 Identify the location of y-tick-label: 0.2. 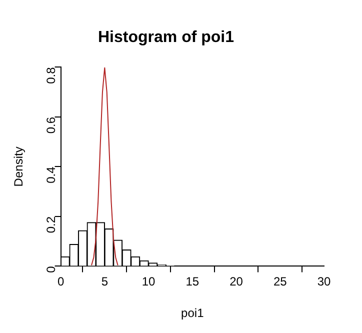
(51, 225).